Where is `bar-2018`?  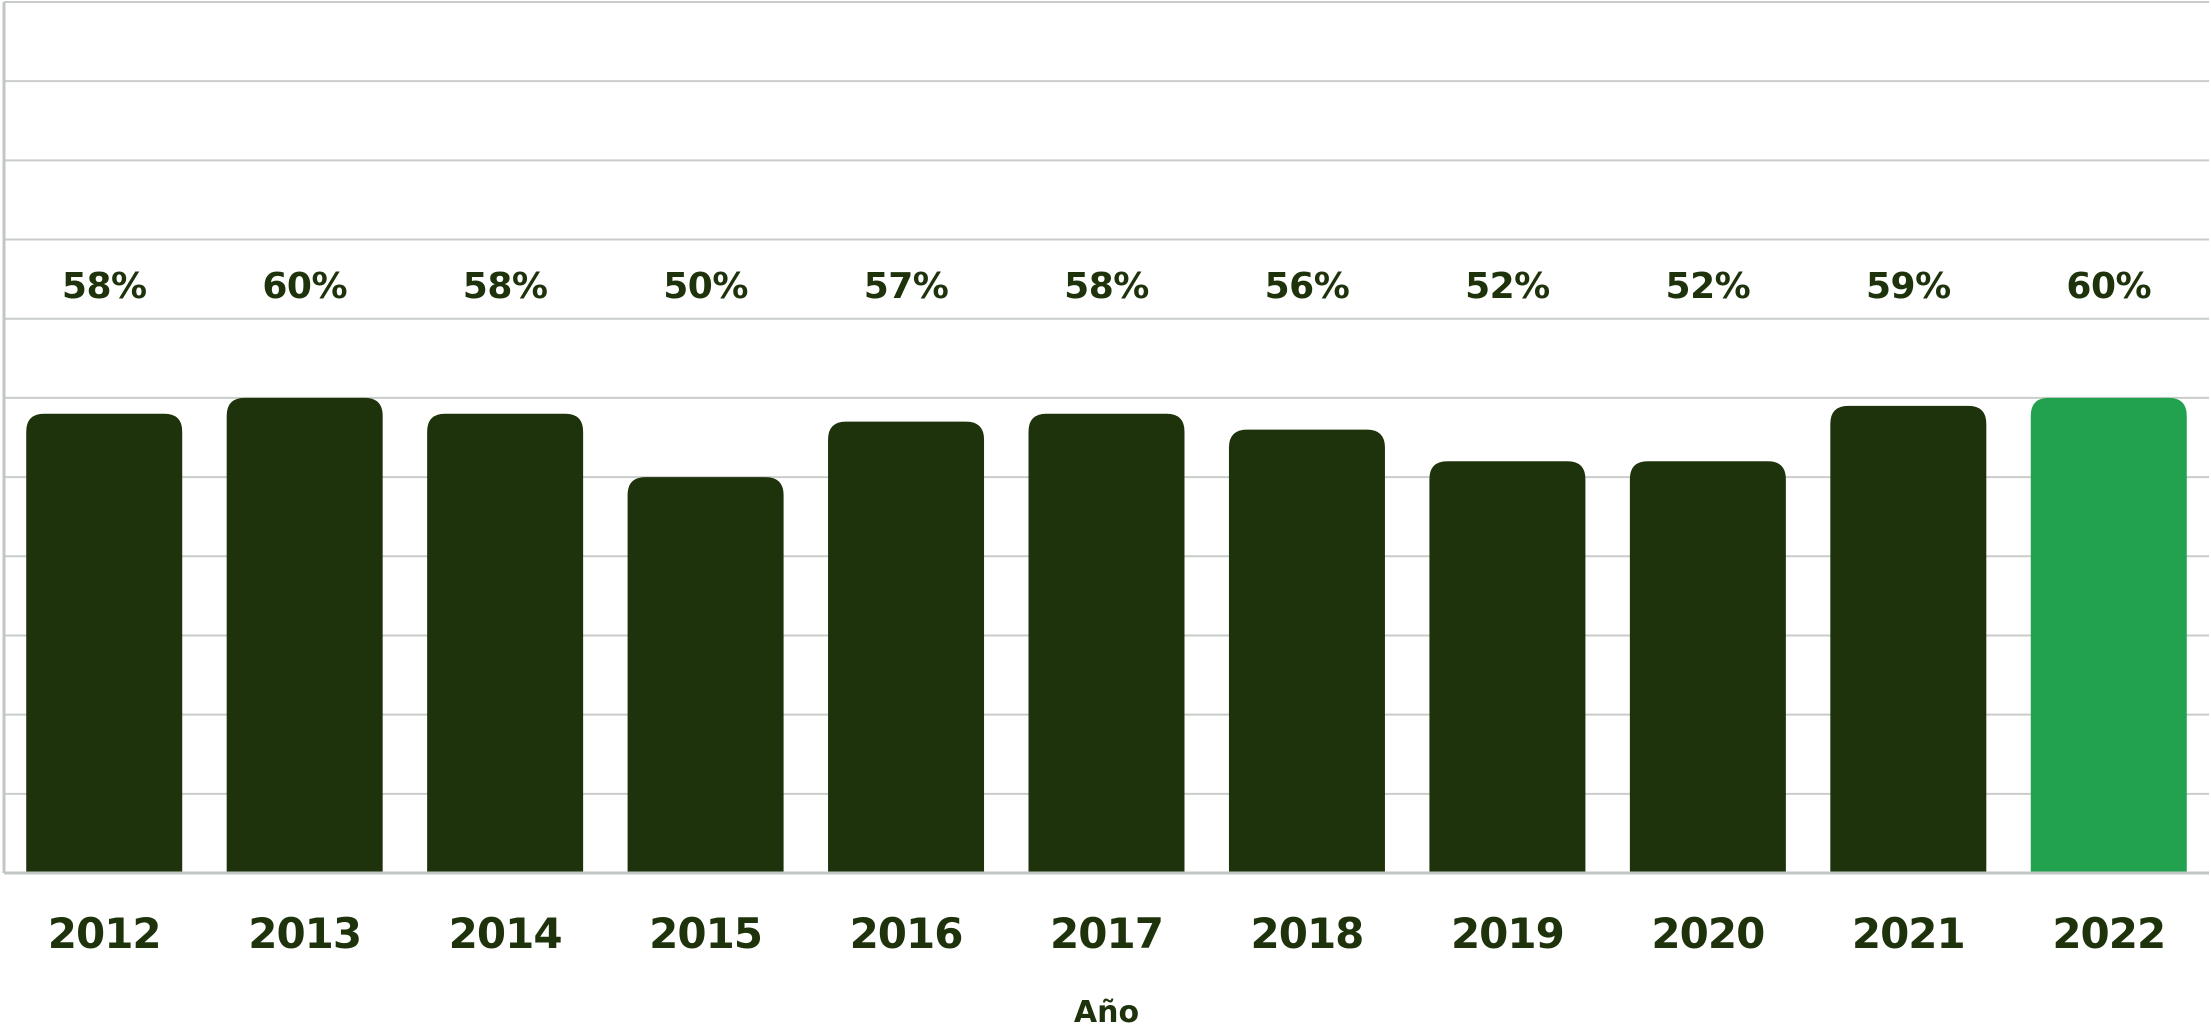 bar-2018 is located at coordinates (1306, 651).